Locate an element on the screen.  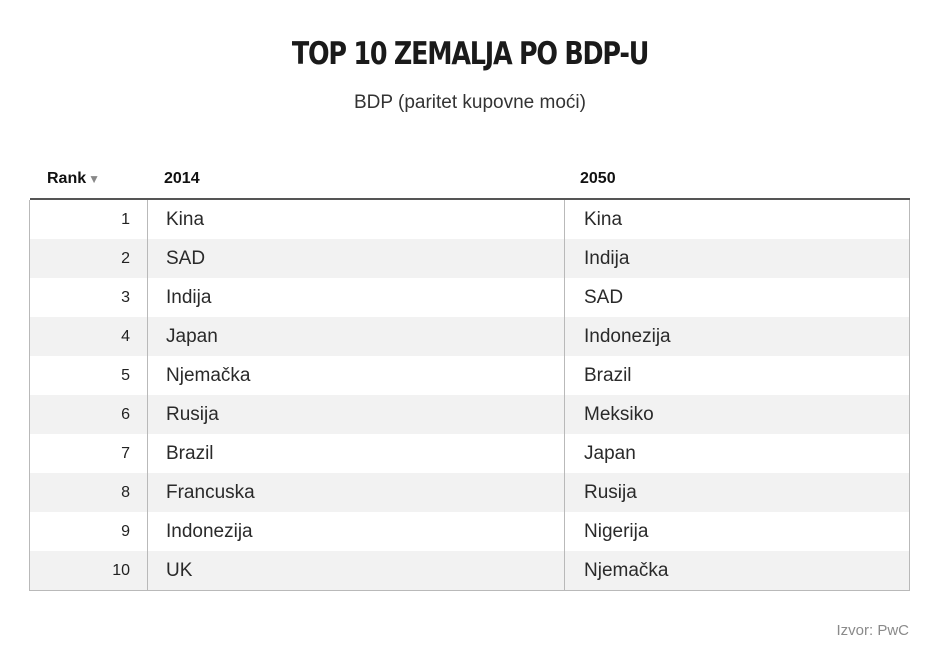
country-2014-cell: Brazil is located at coordinates (355, 453).